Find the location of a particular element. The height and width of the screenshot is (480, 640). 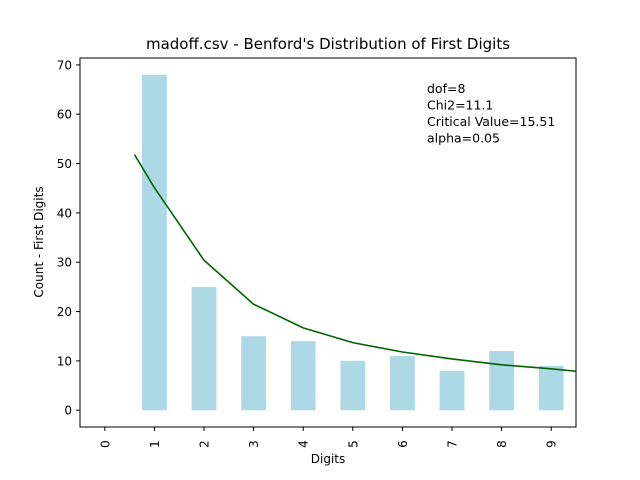

annotation-line: alpha=0.05 is located at coordinates (463, 138).